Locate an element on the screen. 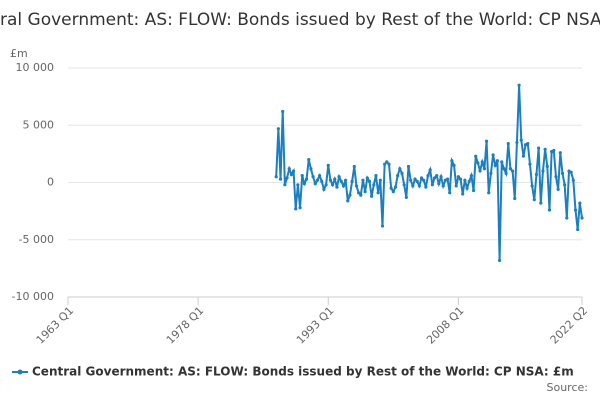  y-tick-label: 5 000 is located at coordinates (39, 124).